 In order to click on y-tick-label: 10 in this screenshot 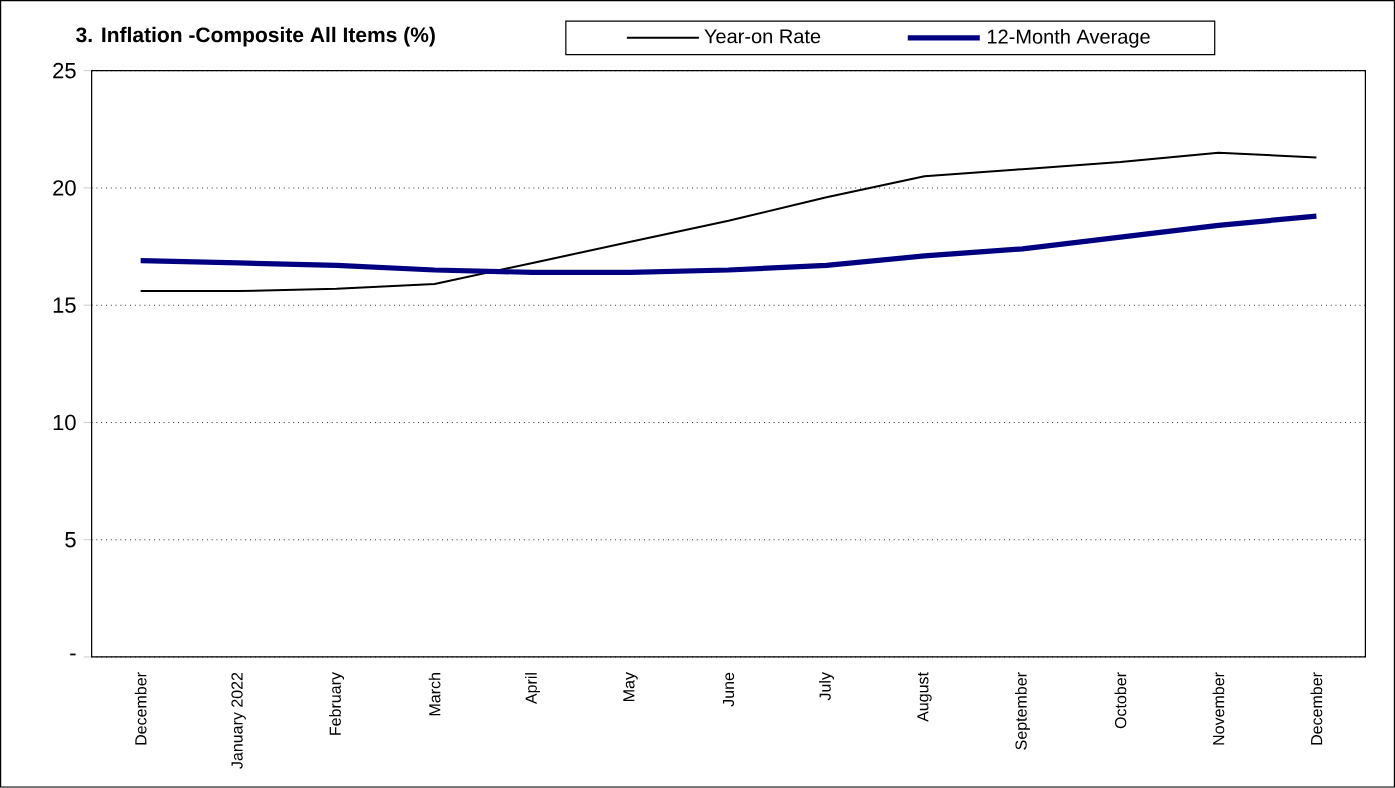, I will do `click(64, 422)`.